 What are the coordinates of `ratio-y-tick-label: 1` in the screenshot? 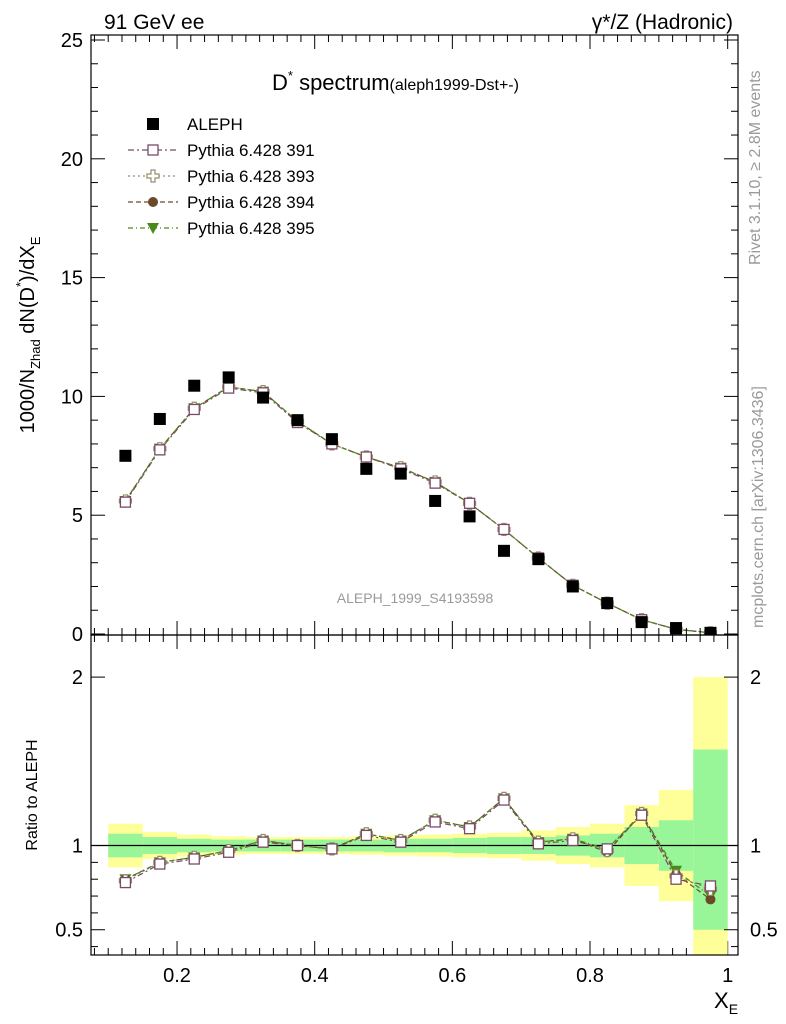 It's located at (77, 847).